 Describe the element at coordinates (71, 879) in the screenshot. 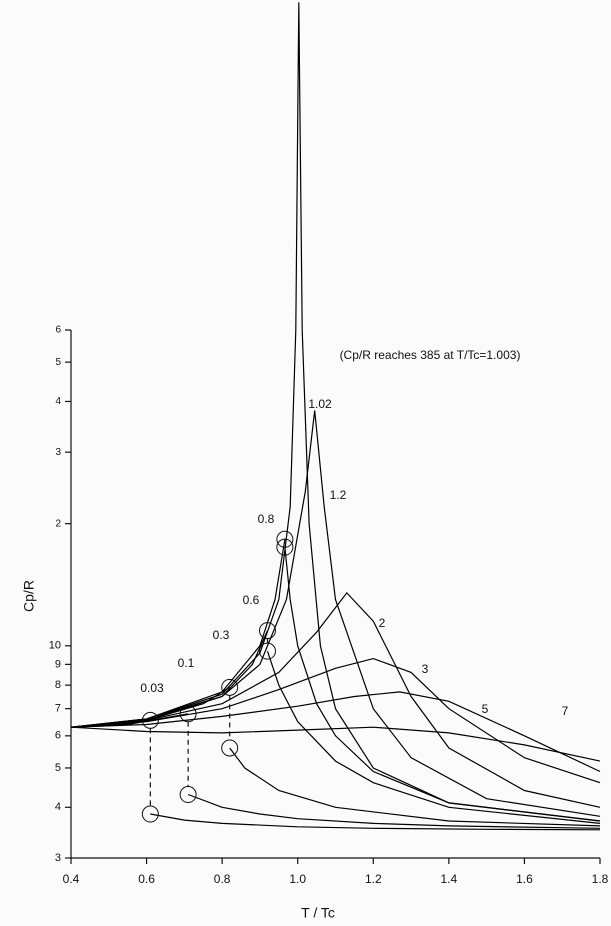

I see `x-tick-label: 0.4` at that location.